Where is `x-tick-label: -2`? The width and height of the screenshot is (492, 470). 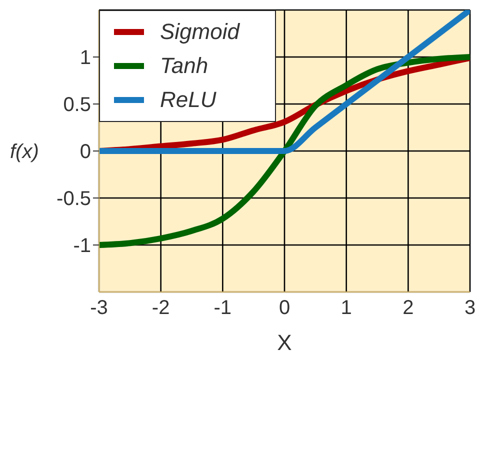 x-tick-label: -2 is located at coordinates (161, 308).